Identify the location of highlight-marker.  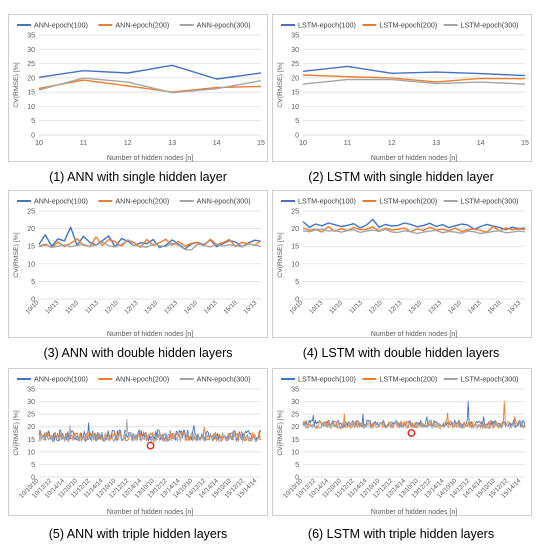
(411, 433).